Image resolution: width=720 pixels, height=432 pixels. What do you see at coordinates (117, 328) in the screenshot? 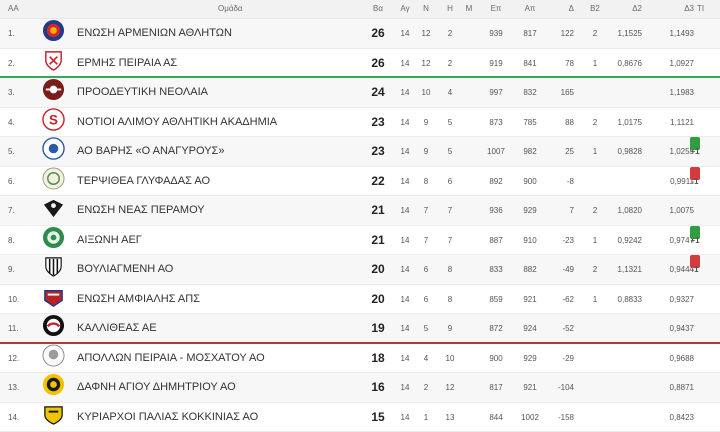
I see `team-name: ΚΑΛΛΙΘΕΑΣ ΑΕ` at bounding box center [117, 328].